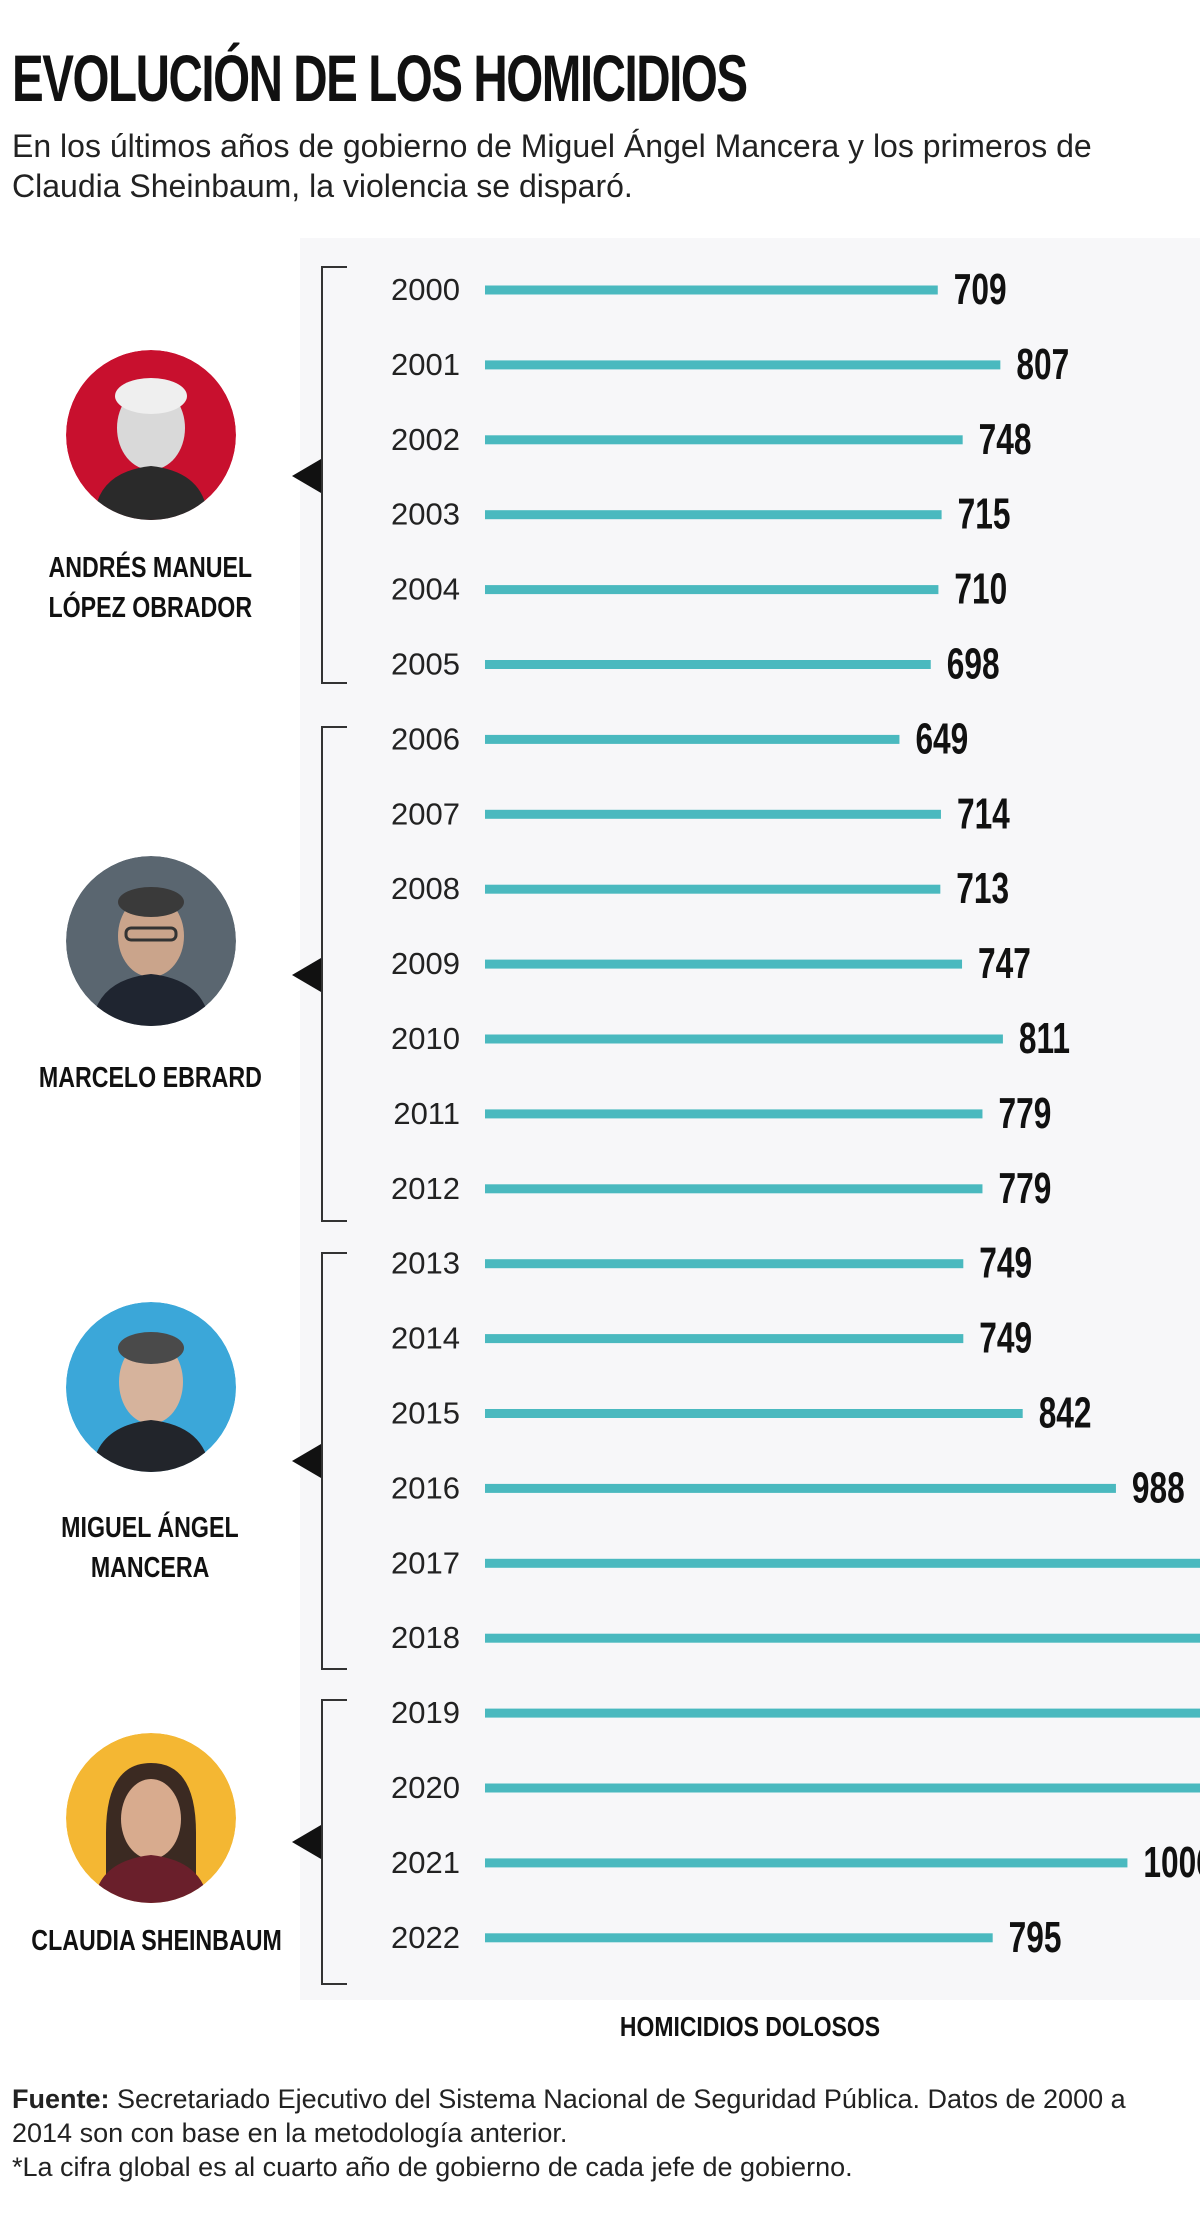 The width and height of the screenshot is (1200, 2226). I want to click on year-label: 2021, so click(425, 1862).